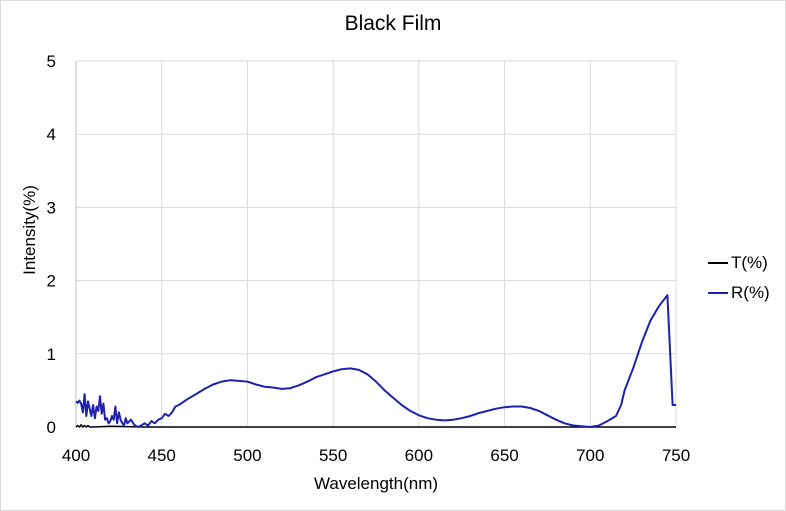 The height and width of the screenshot is (511, 786). Describe the element at coordinates (162, 455) in the screenshot. I see `x-tick-label: 450` at that location.